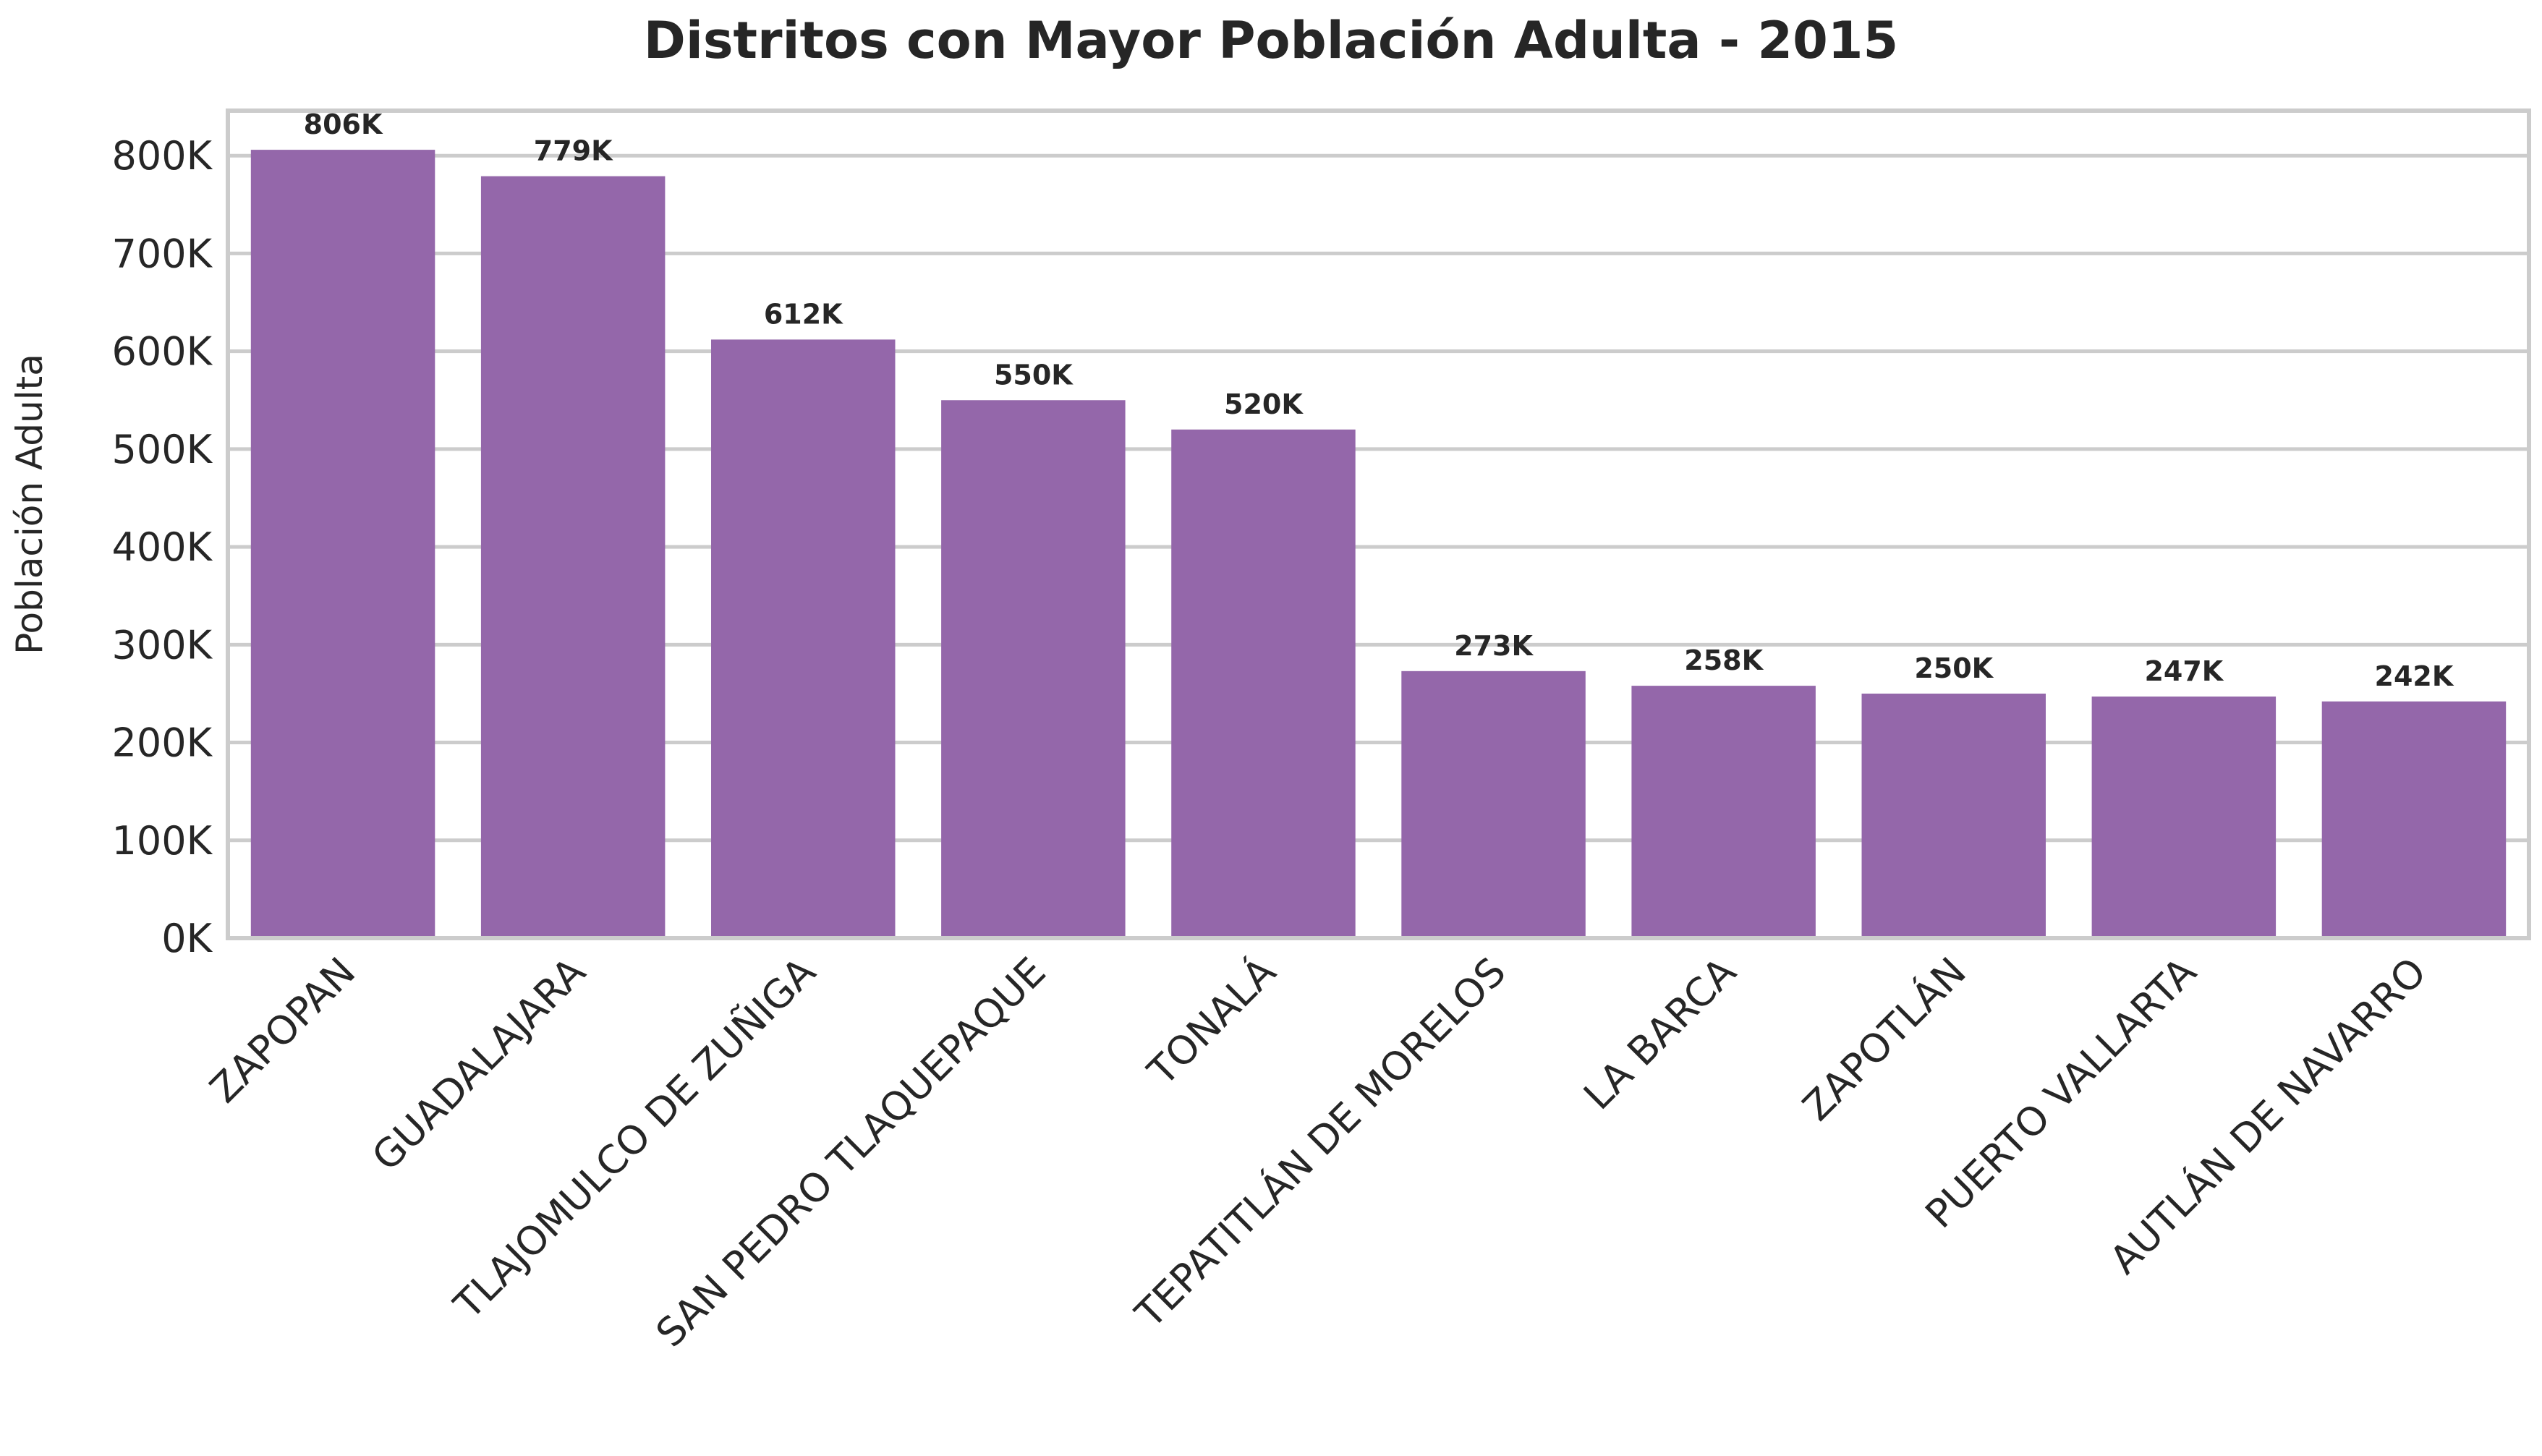  Describe the element at coordinates (1264, 404) in the screenshot. I see `data-label: 520K` at that location.